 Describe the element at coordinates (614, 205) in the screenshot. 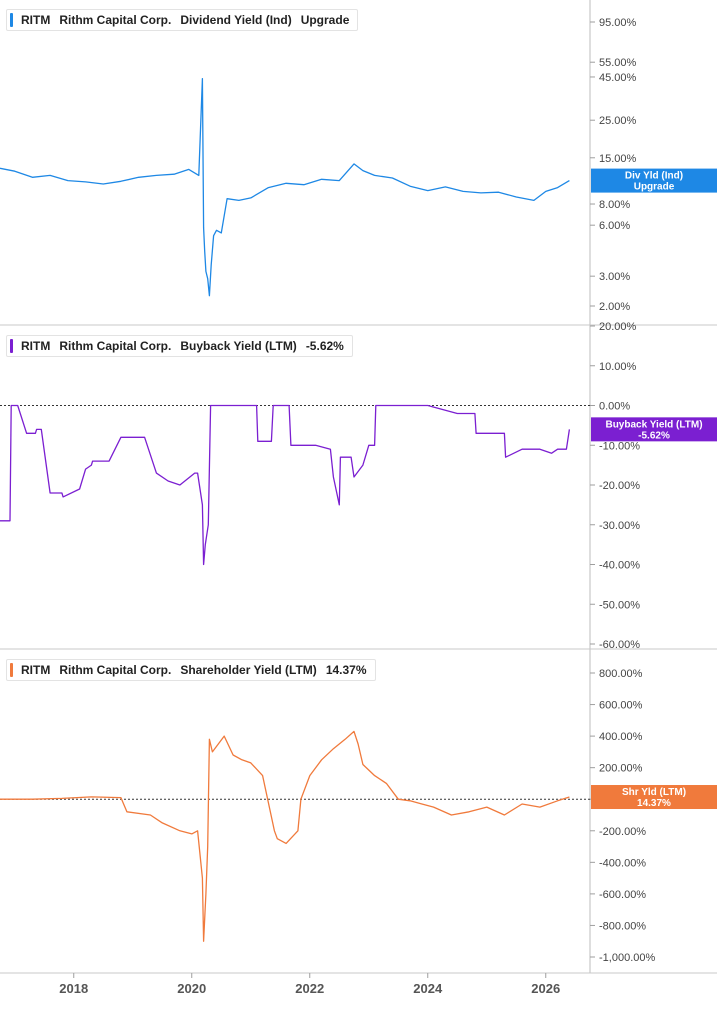

I see `y-tick-label: 8.00%` at that location.